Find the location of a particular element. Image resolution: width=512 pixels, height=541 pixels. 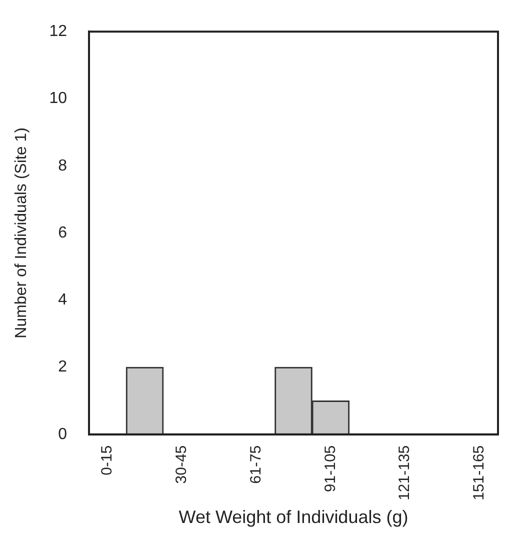

x-tick-label: 30-45 is located at coordinates (181, 464).